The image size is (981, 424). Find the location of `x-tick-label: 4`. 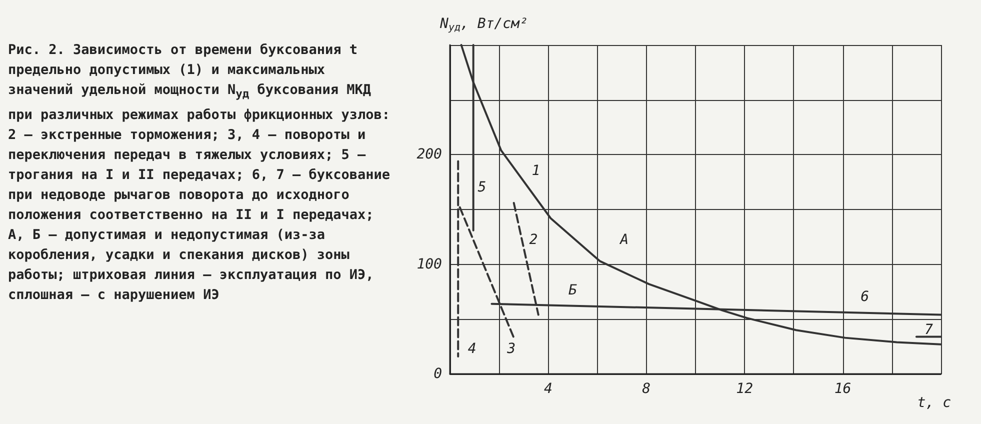

x-tick-label: 4 is located at coordinates (548, 389).